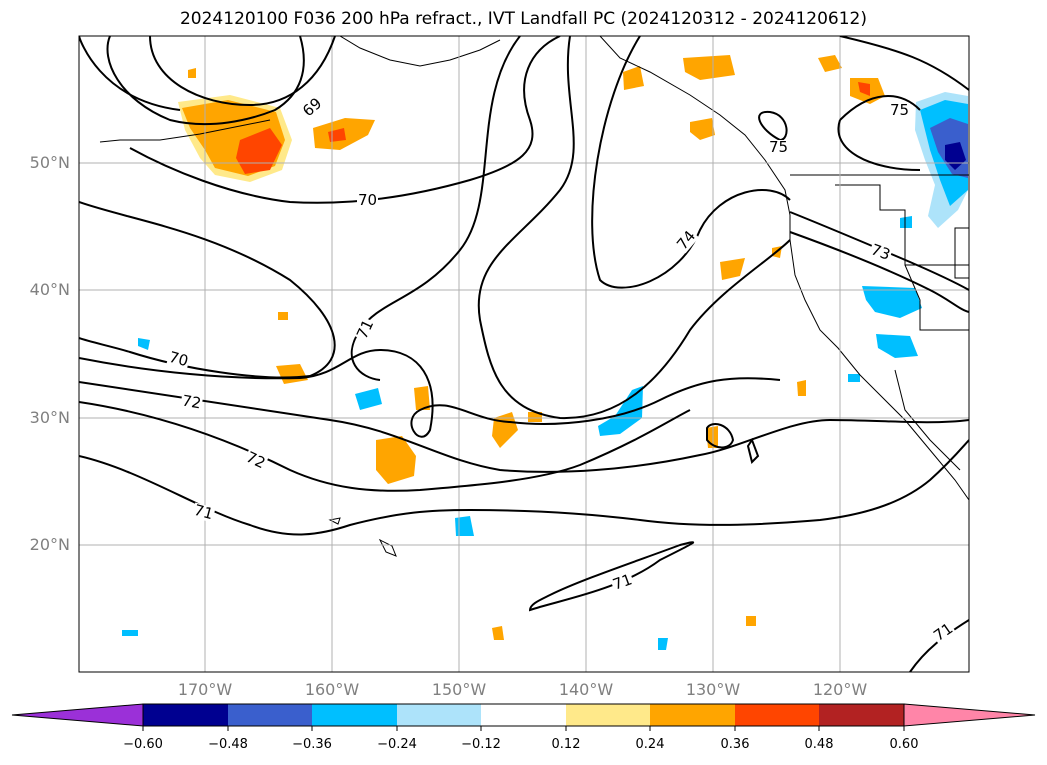  Describe the element at coordinates (819, 744) in the screenshot. I see `colorbar-tick-label: 0.48` at that location.